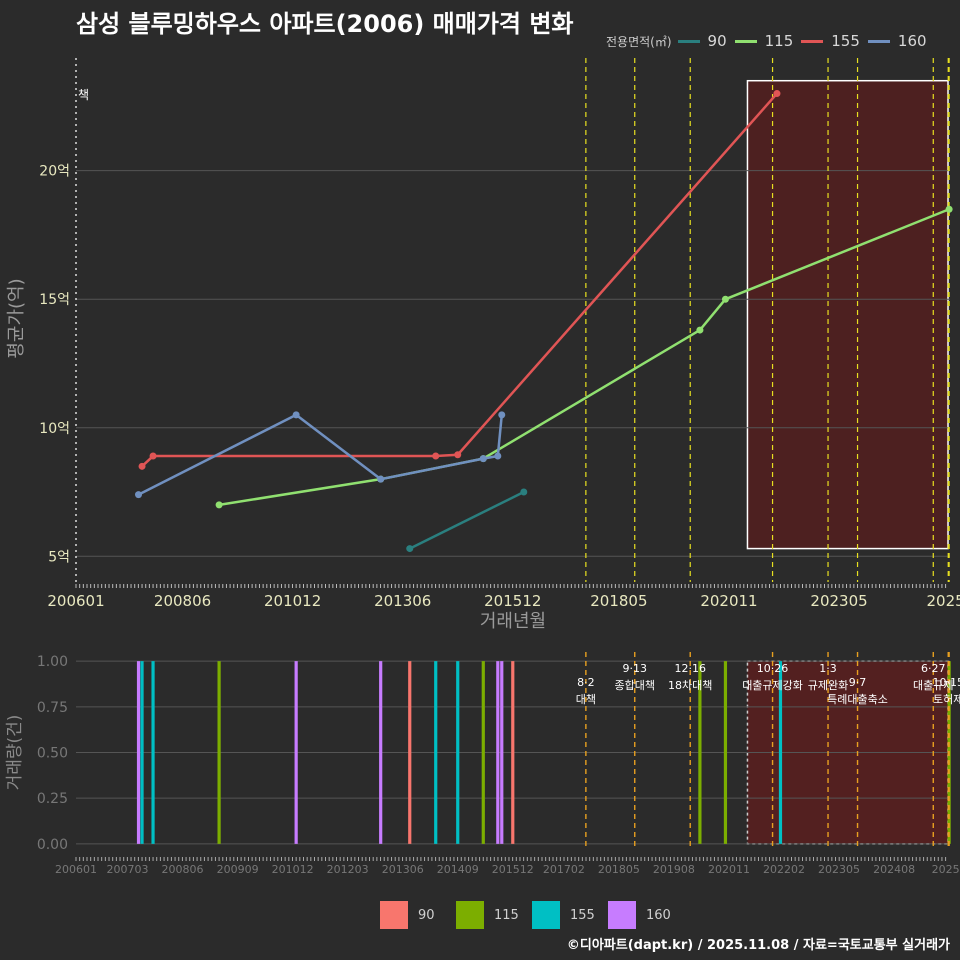 The image size is (960, 960). Describe the element at coordinates (763, 41) in the screenshot. I see `top-legend-item-115: 115` at that location.